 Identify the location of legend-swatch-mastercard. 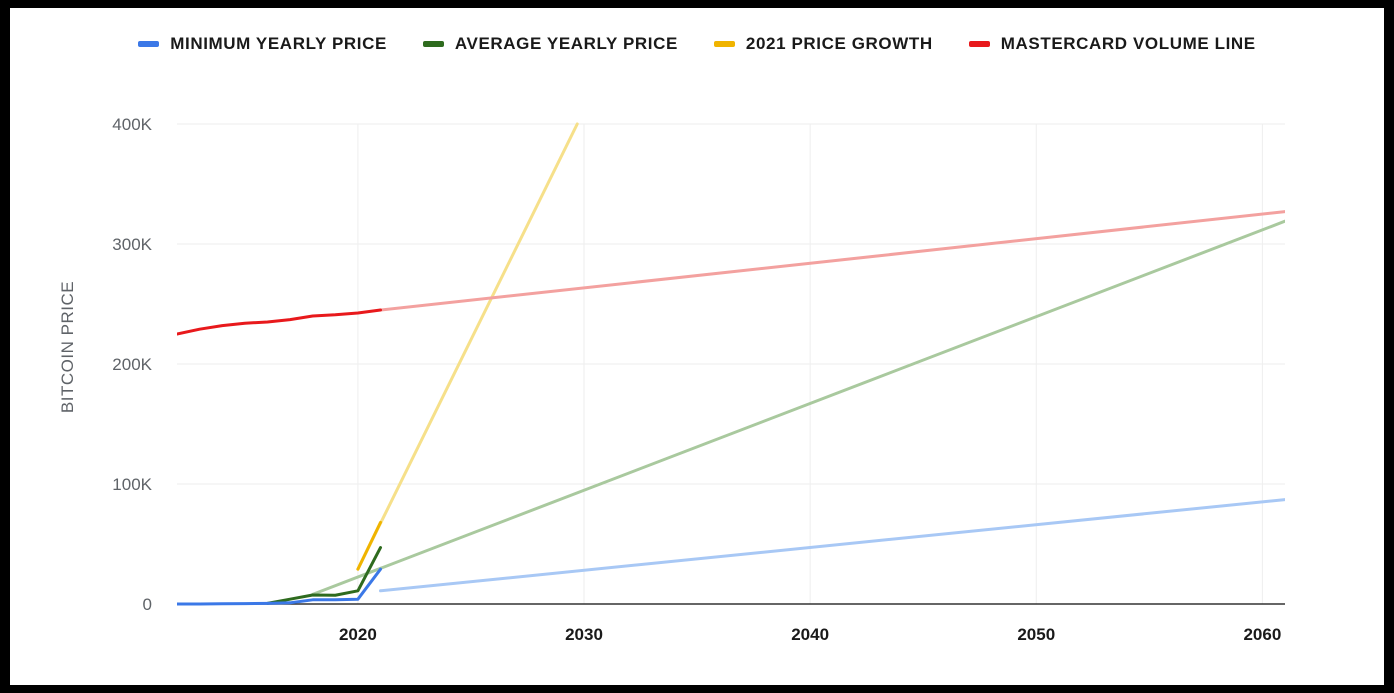
(979, 44).